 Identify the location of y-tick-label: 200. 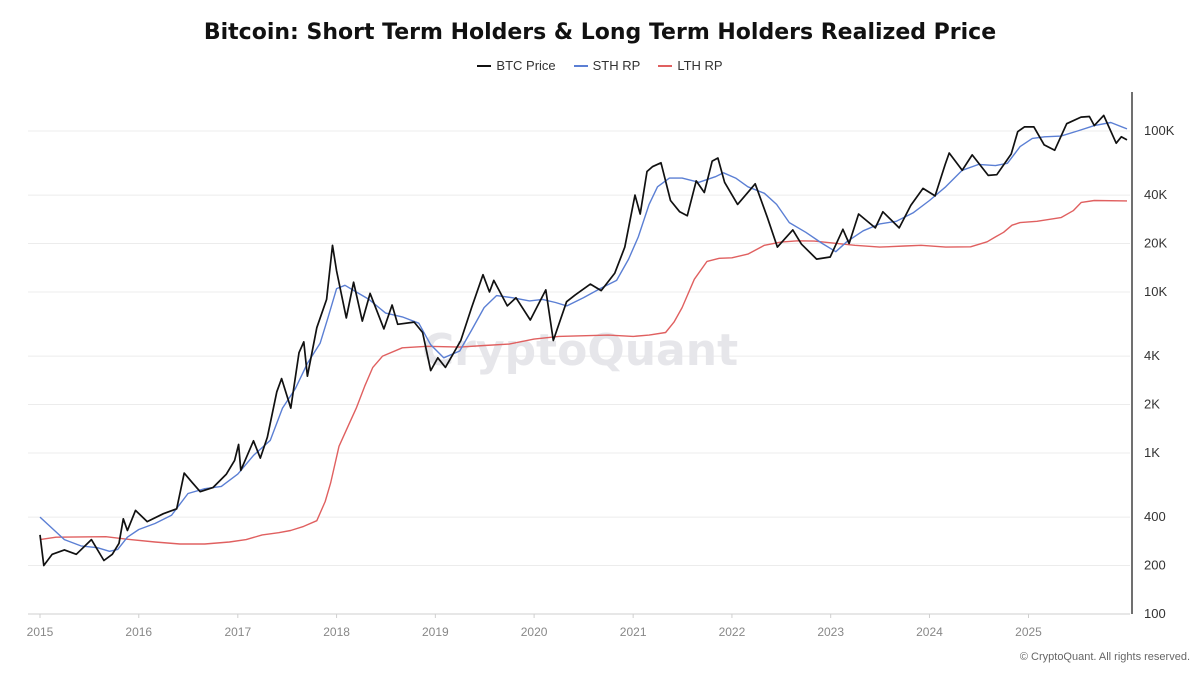
(1155, 565).